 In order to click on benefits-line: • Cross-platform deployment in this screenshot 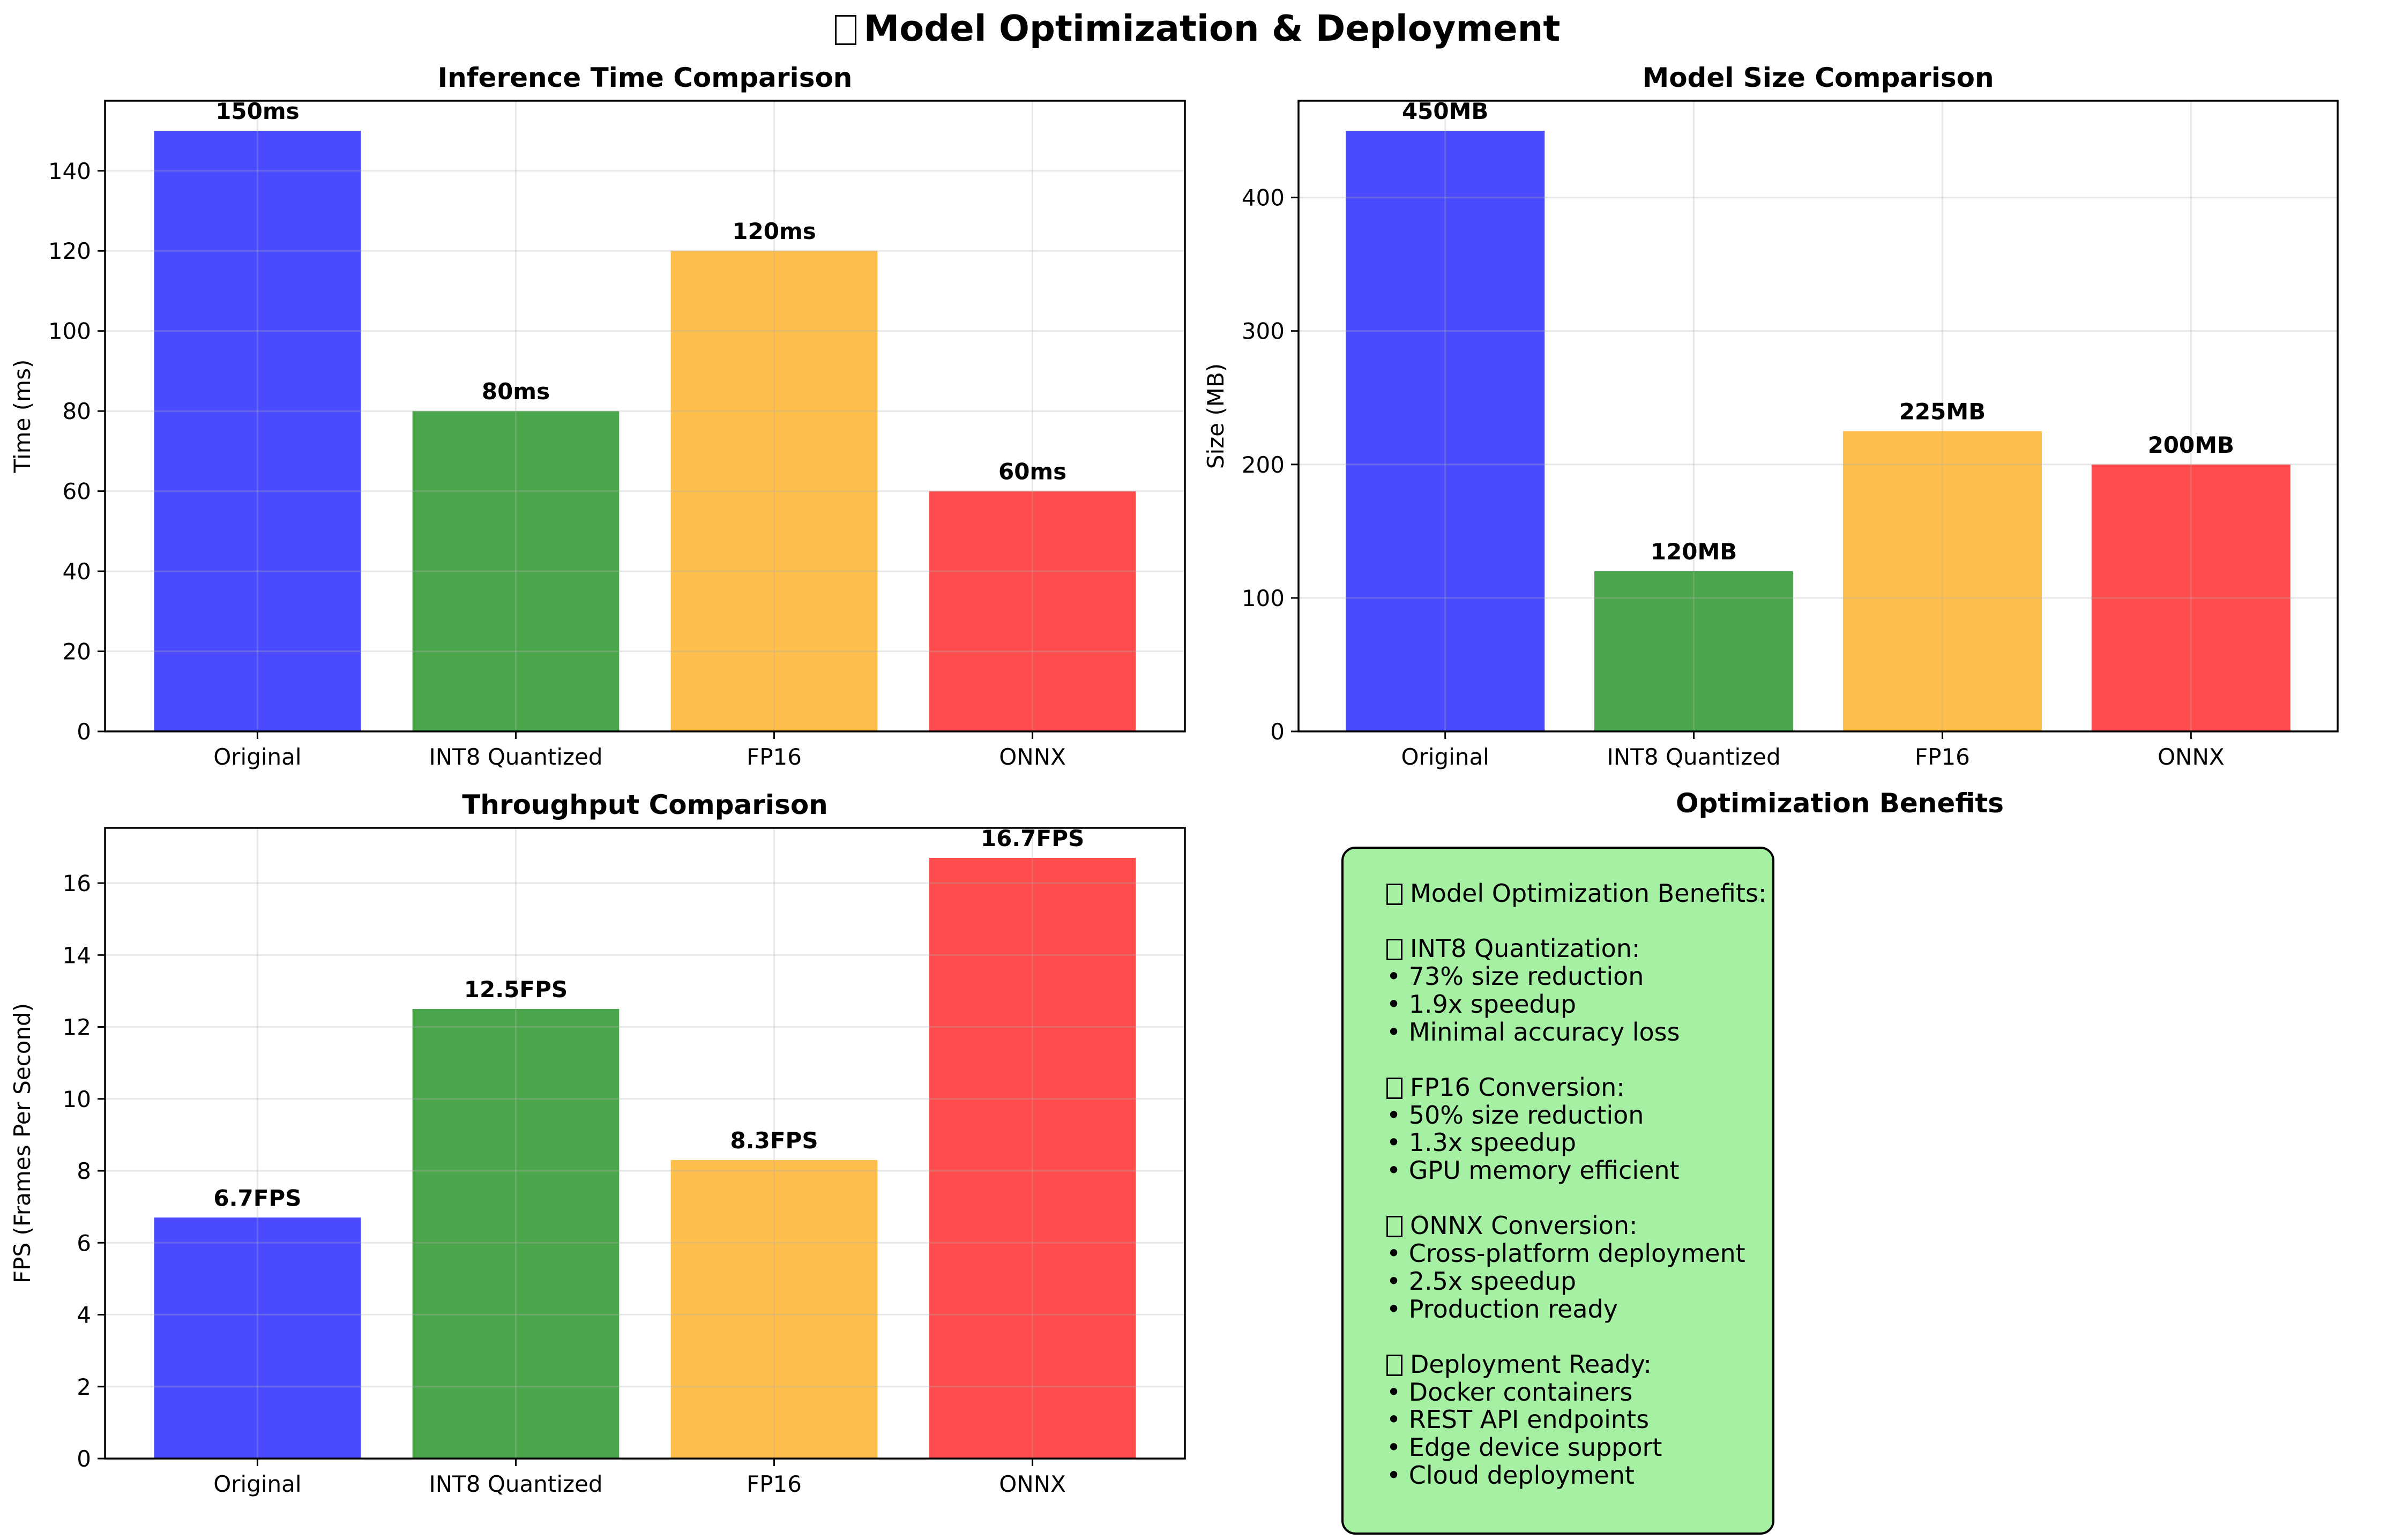, I will do `click(1579, 1253)`.